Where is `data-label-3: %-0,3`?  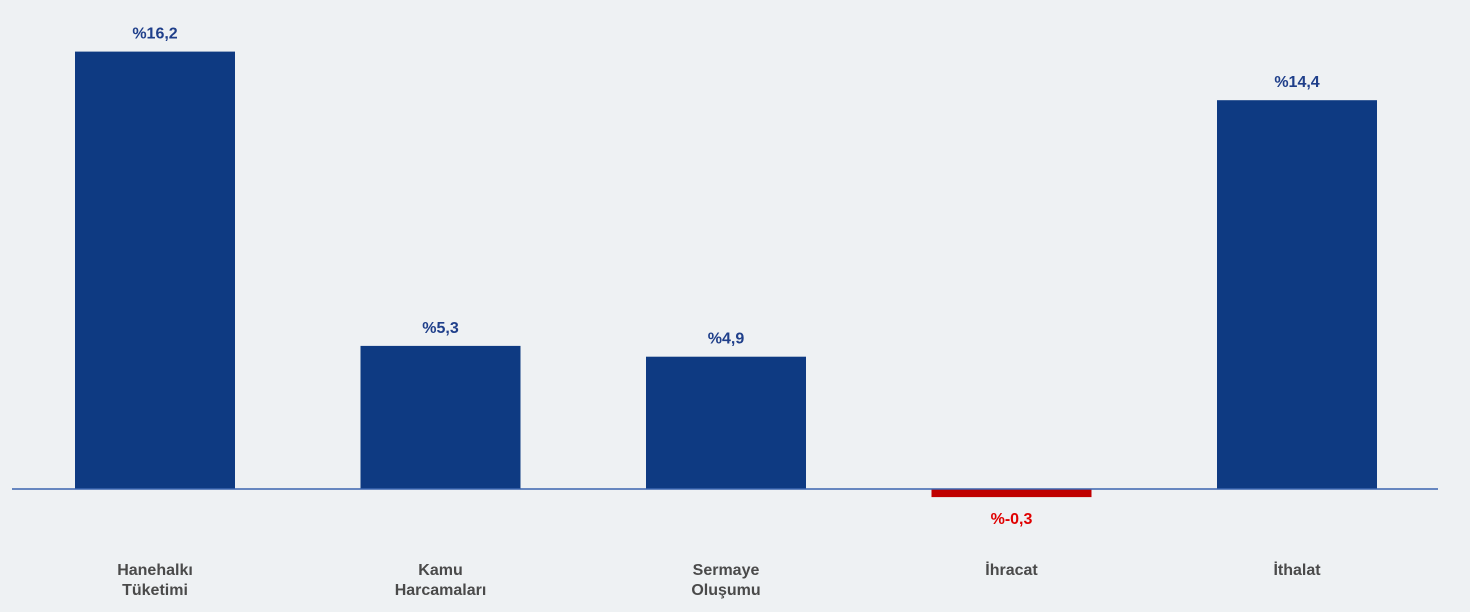 data-label-3: %-0,3 is located at coordinates (1012, 519).